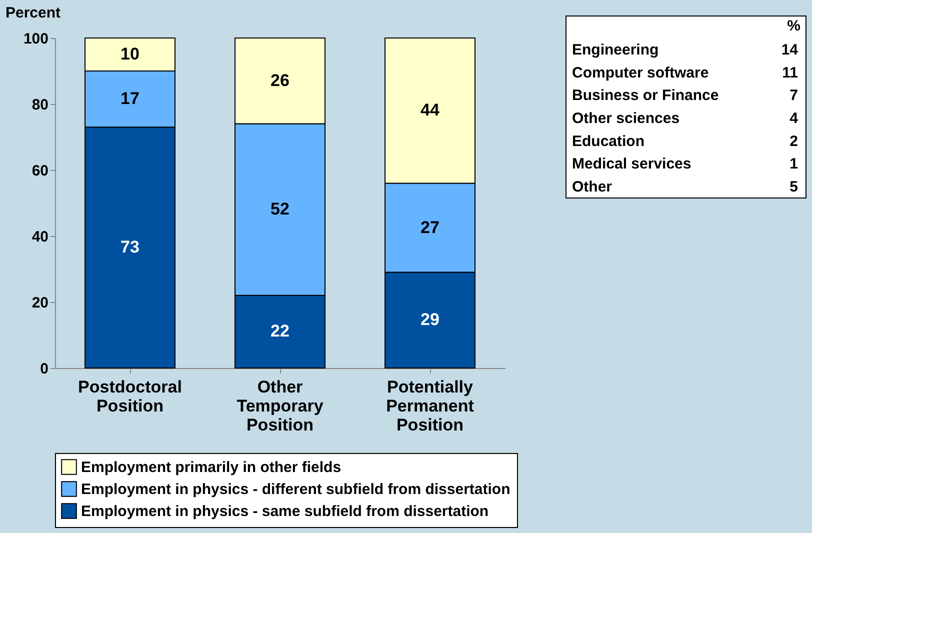  Describe the element at coordinates (615, 49) in the screenshot. I see `category-label: Engineering` at that location.